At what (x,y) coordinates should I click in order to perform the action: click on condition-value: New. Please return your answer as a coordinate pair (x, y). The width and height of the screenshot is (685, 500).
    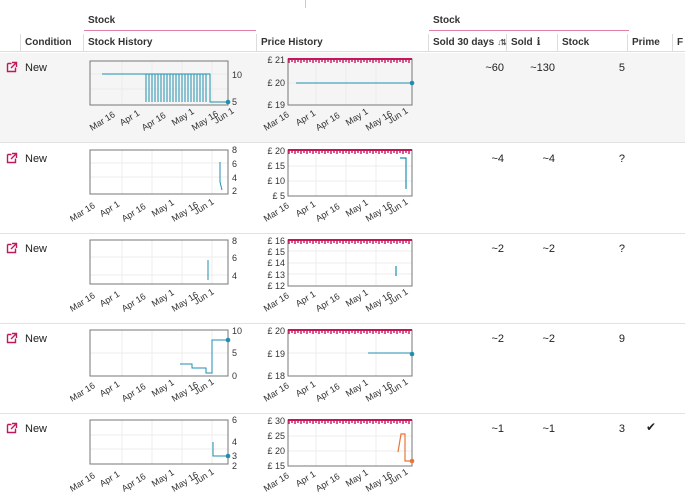
    Looking at the image, I should click on (36, 429).